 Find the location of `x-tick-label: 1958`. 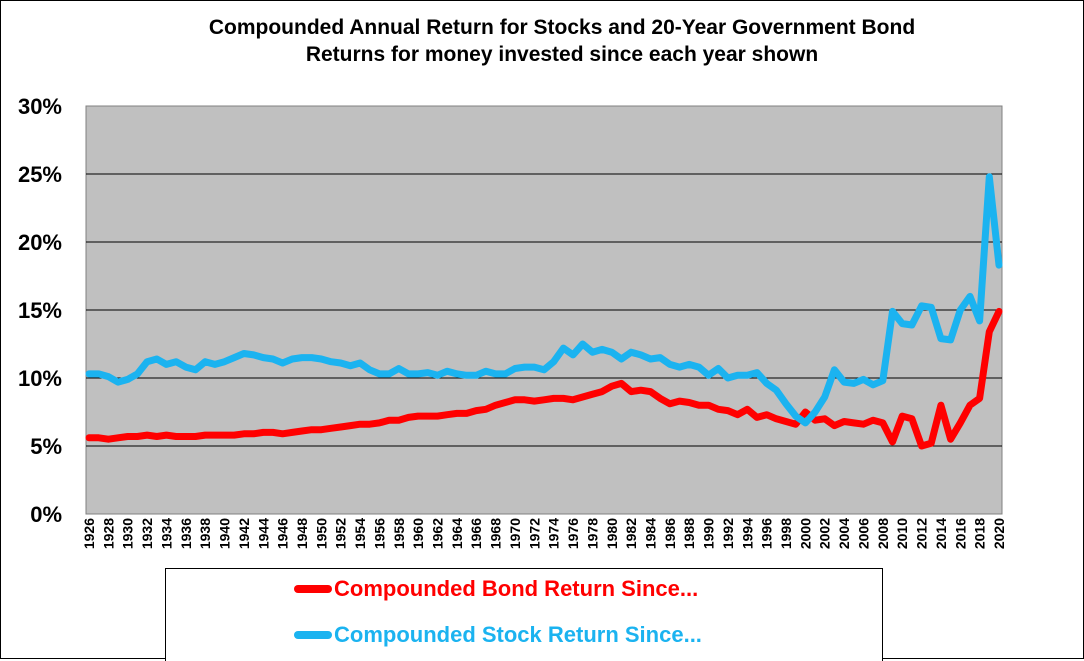

x-tick-label: 1958 is located at coordinates (399, 533).